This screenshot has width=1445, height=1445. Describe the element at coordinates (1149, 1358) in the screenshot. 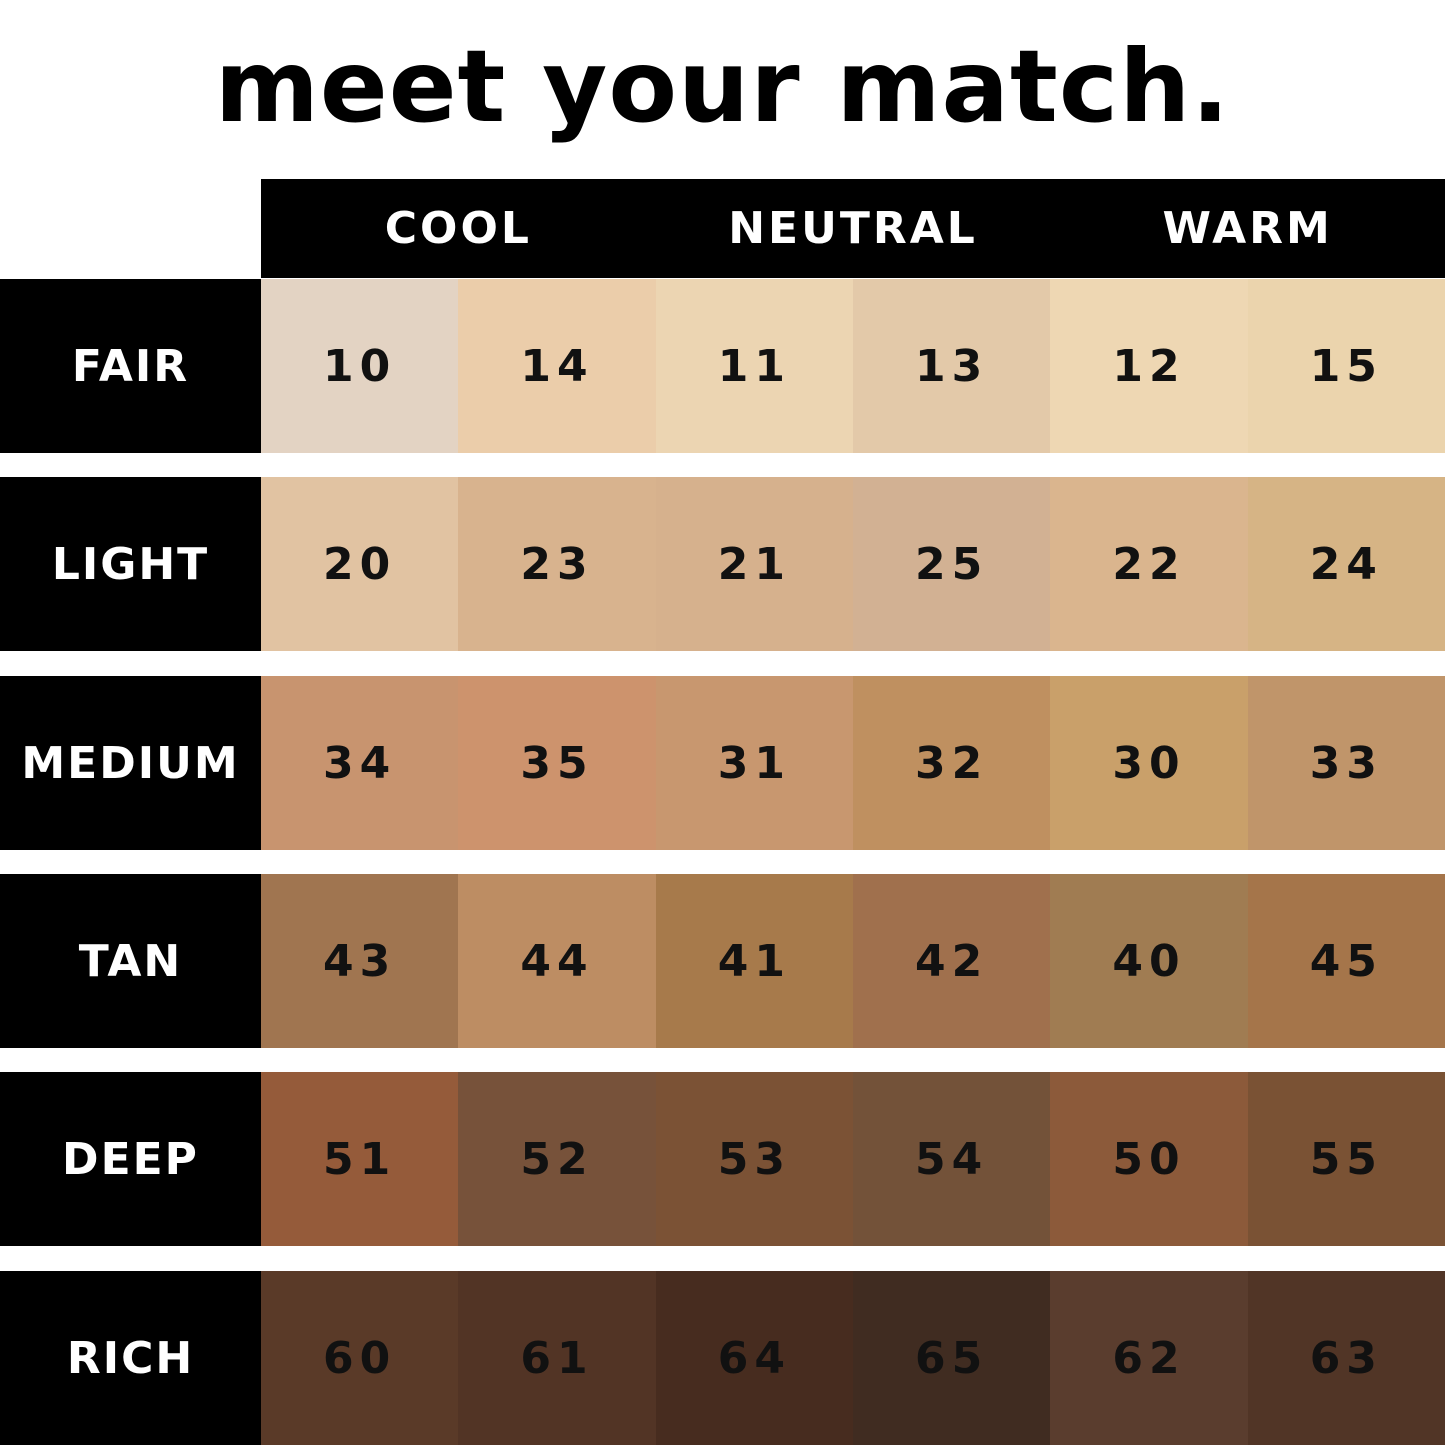

I see `shade-swatch: 62` at that location.